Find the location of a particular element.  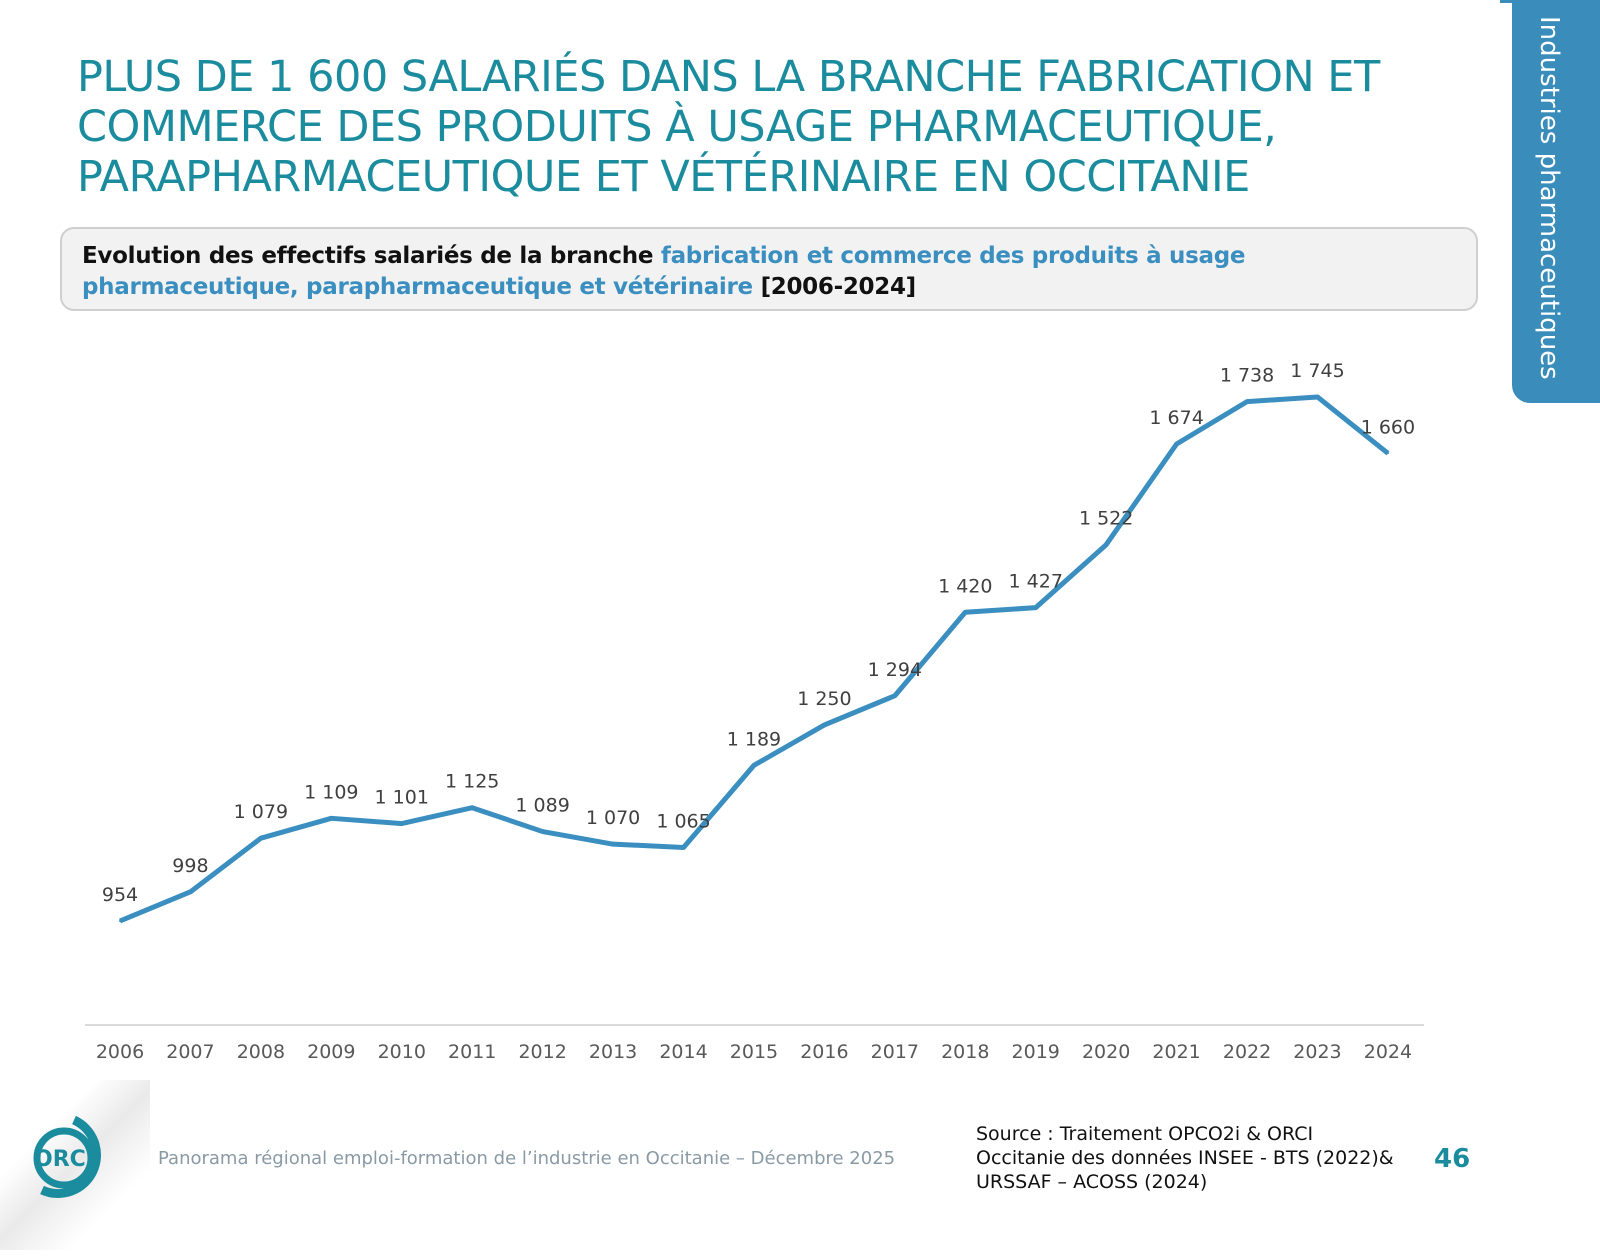

x-tick-label: 2013 is located at coordinates (613, 1052).